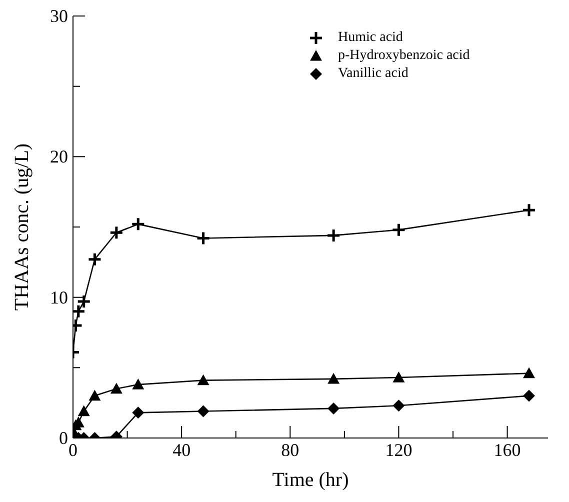  Describe the element at coordinates (59, 156) in the screenshot. I see `y-tick-label: 20` at that location.